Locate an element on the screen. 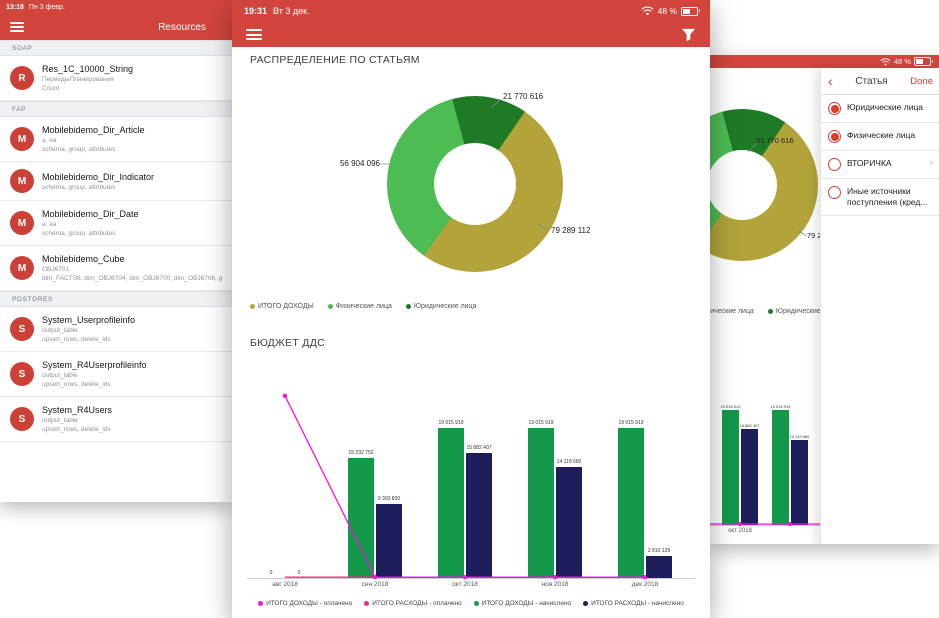 The height and width of the screenshot is (618, 939). bar-value-label: 2 810 128 is located at coordinates (659, 551).